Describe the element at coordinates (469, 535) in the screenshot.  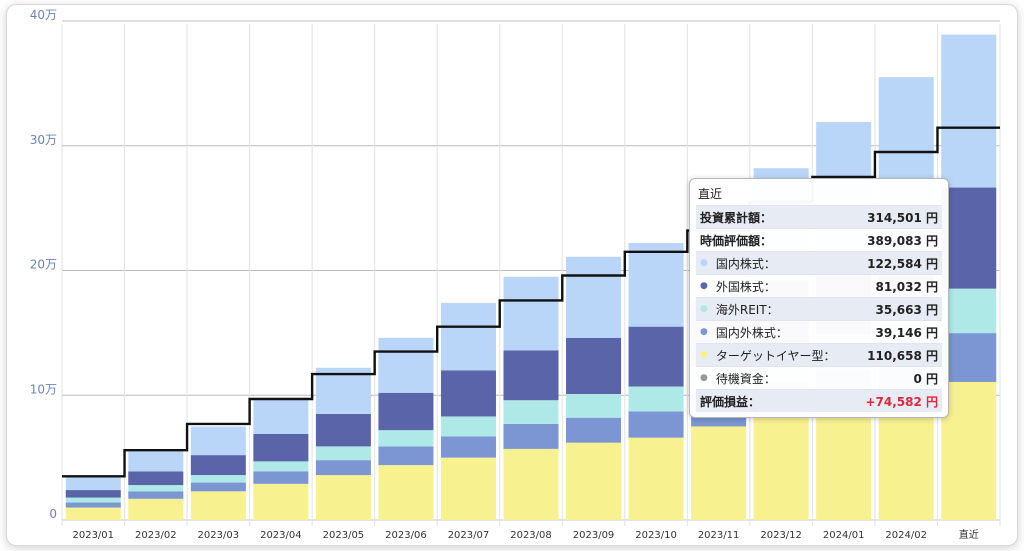
I see `x-tick-label: 2023/07` at that location.